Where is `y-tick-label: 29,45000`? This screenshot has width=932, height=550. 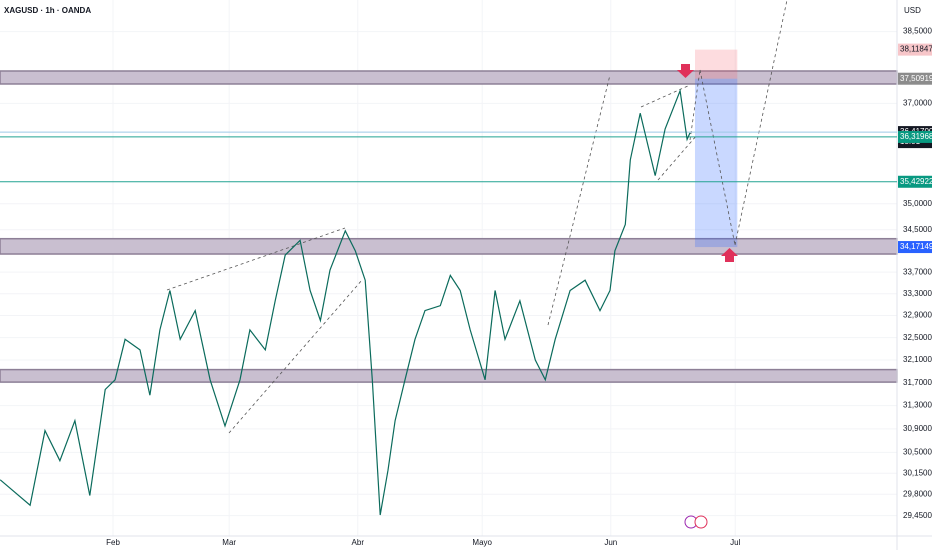 y-tick-label: 29,45000 is located at coordinates (917, 515).